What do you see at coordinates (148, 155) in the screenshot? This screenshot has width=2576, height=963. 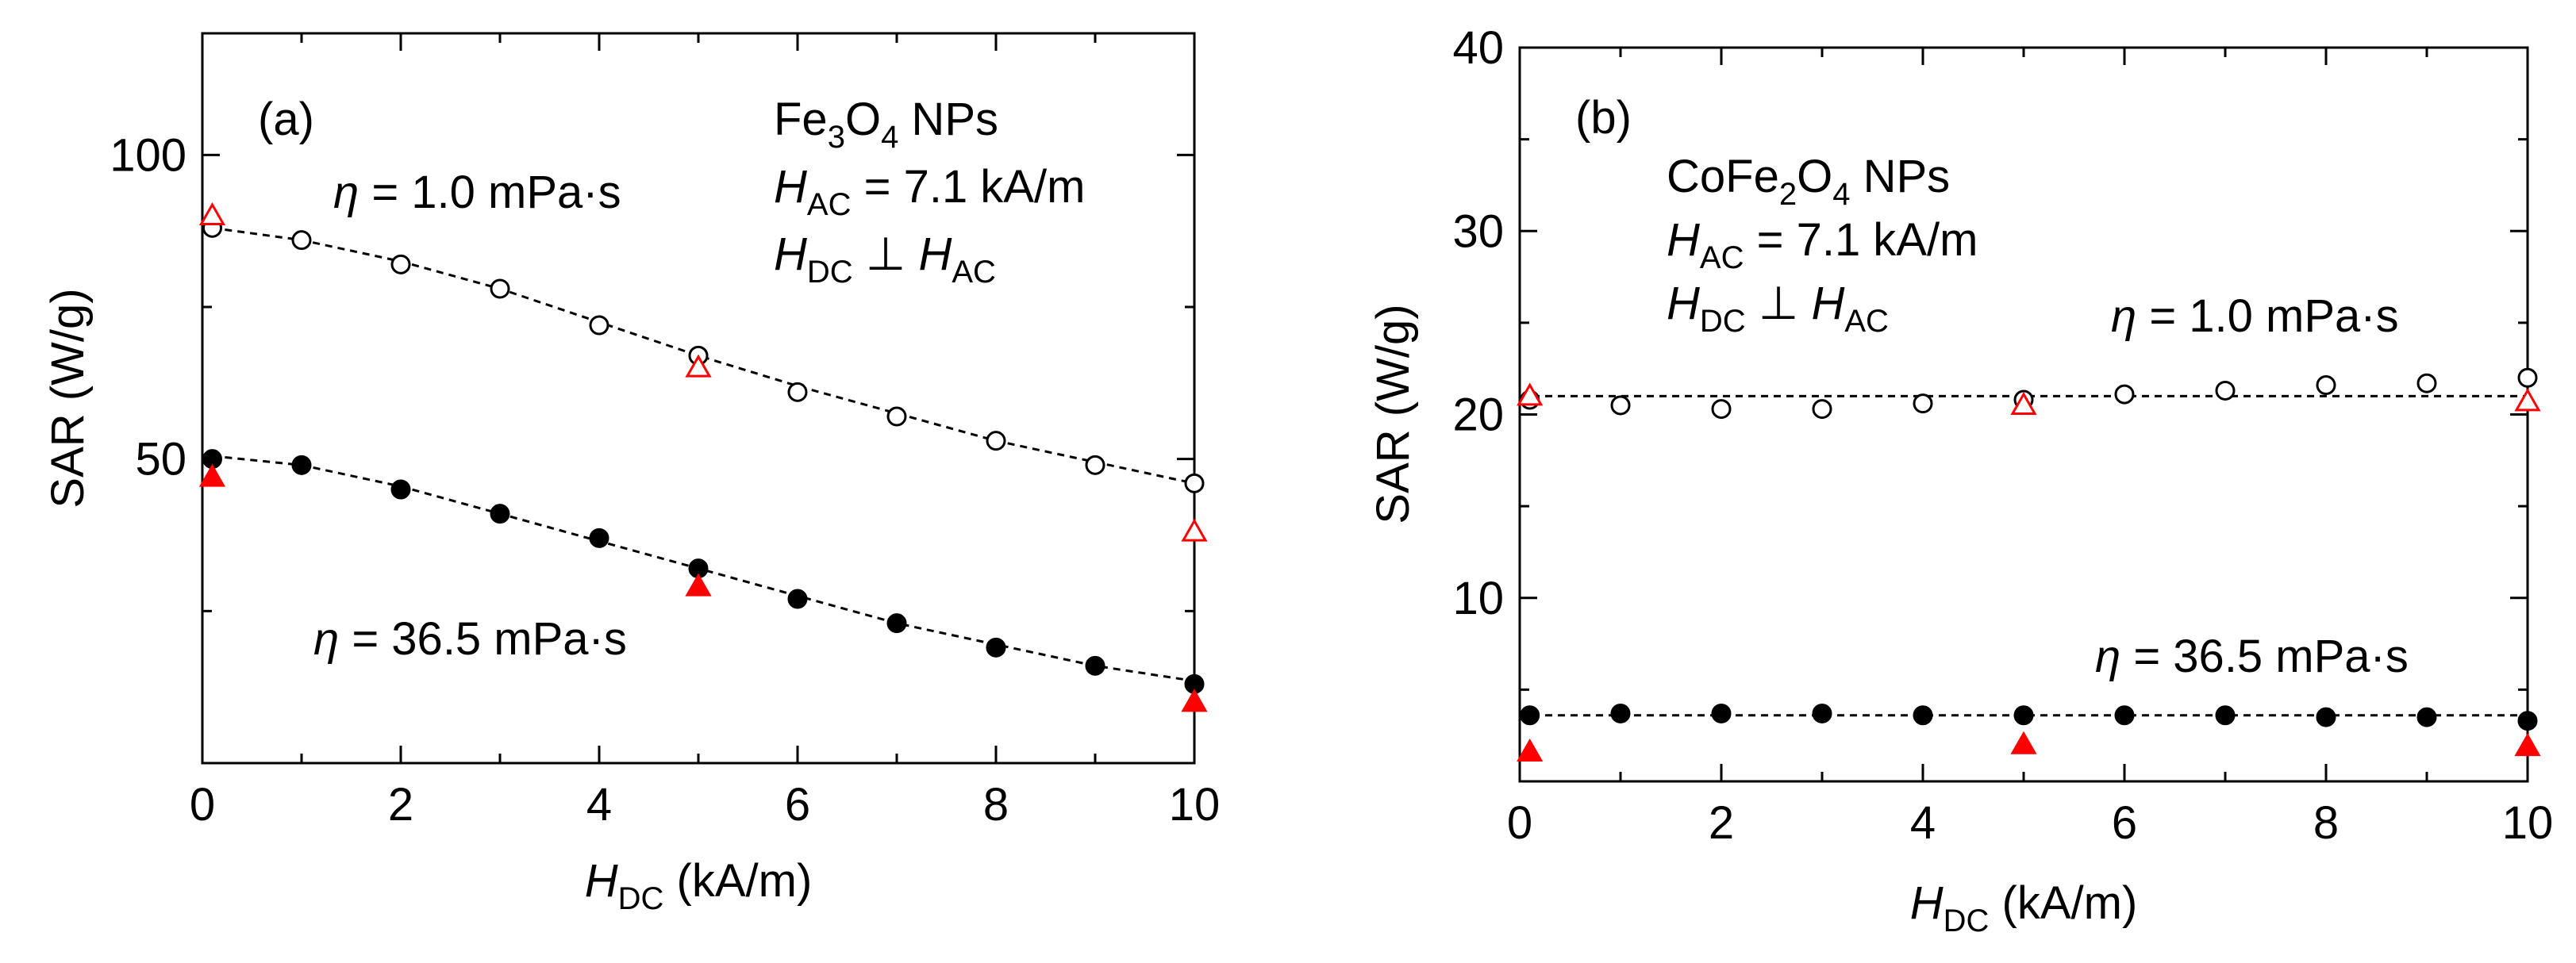 I see `y-tick-label: 100` at bounding box center [148, 155].